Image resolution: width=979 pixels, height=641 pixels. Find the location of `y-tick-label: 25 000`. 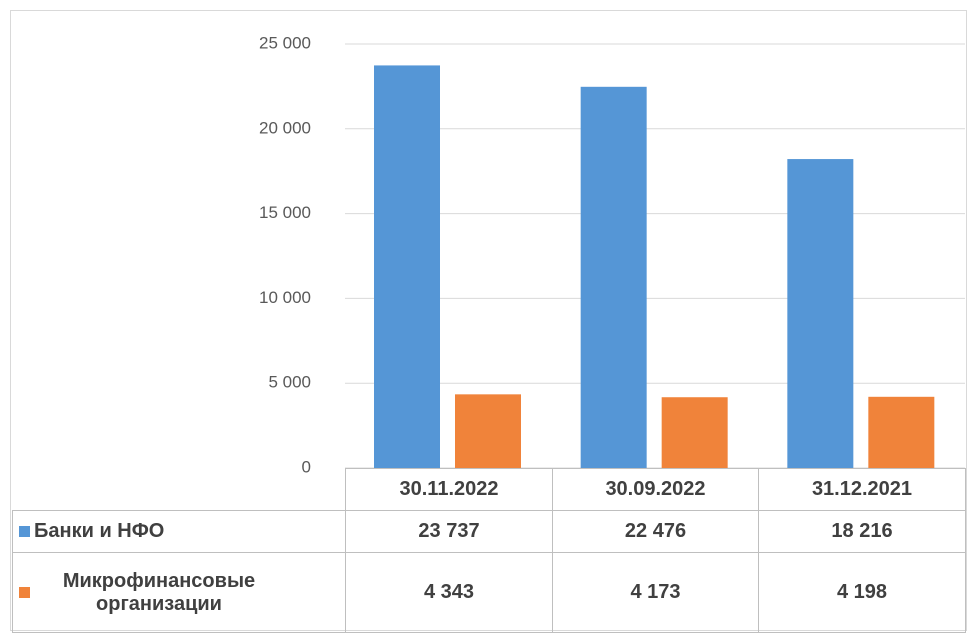

y-tick-label: 25 000 is located at coordinates (285, 42).